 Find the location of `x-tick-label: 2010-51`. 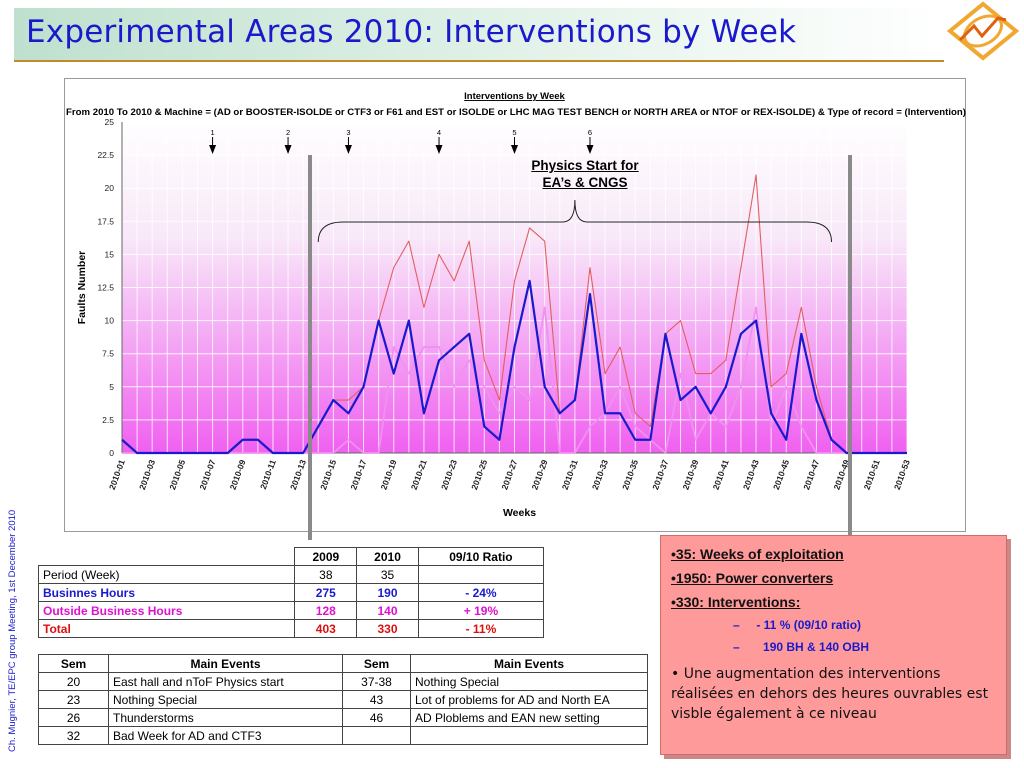

x-tick-label: 2010-51 is located at coordinates (872, 474).